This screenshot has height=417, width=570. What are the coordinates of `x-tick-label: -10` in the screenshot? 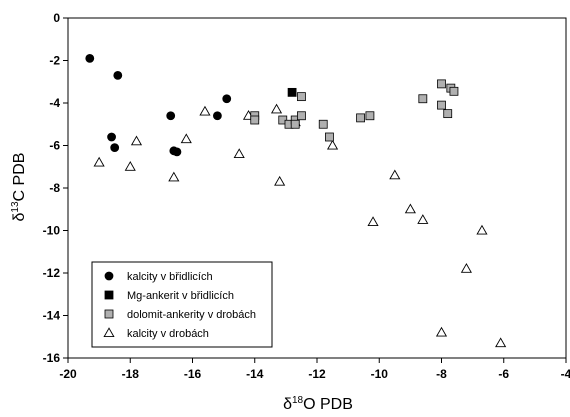 It's located at (380, 374).